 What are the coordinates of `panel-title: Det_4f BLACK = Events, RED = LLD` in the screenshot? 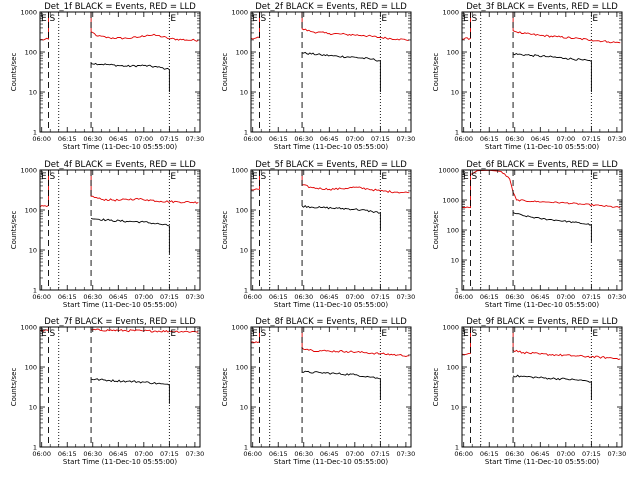 It's located at (120, 165).